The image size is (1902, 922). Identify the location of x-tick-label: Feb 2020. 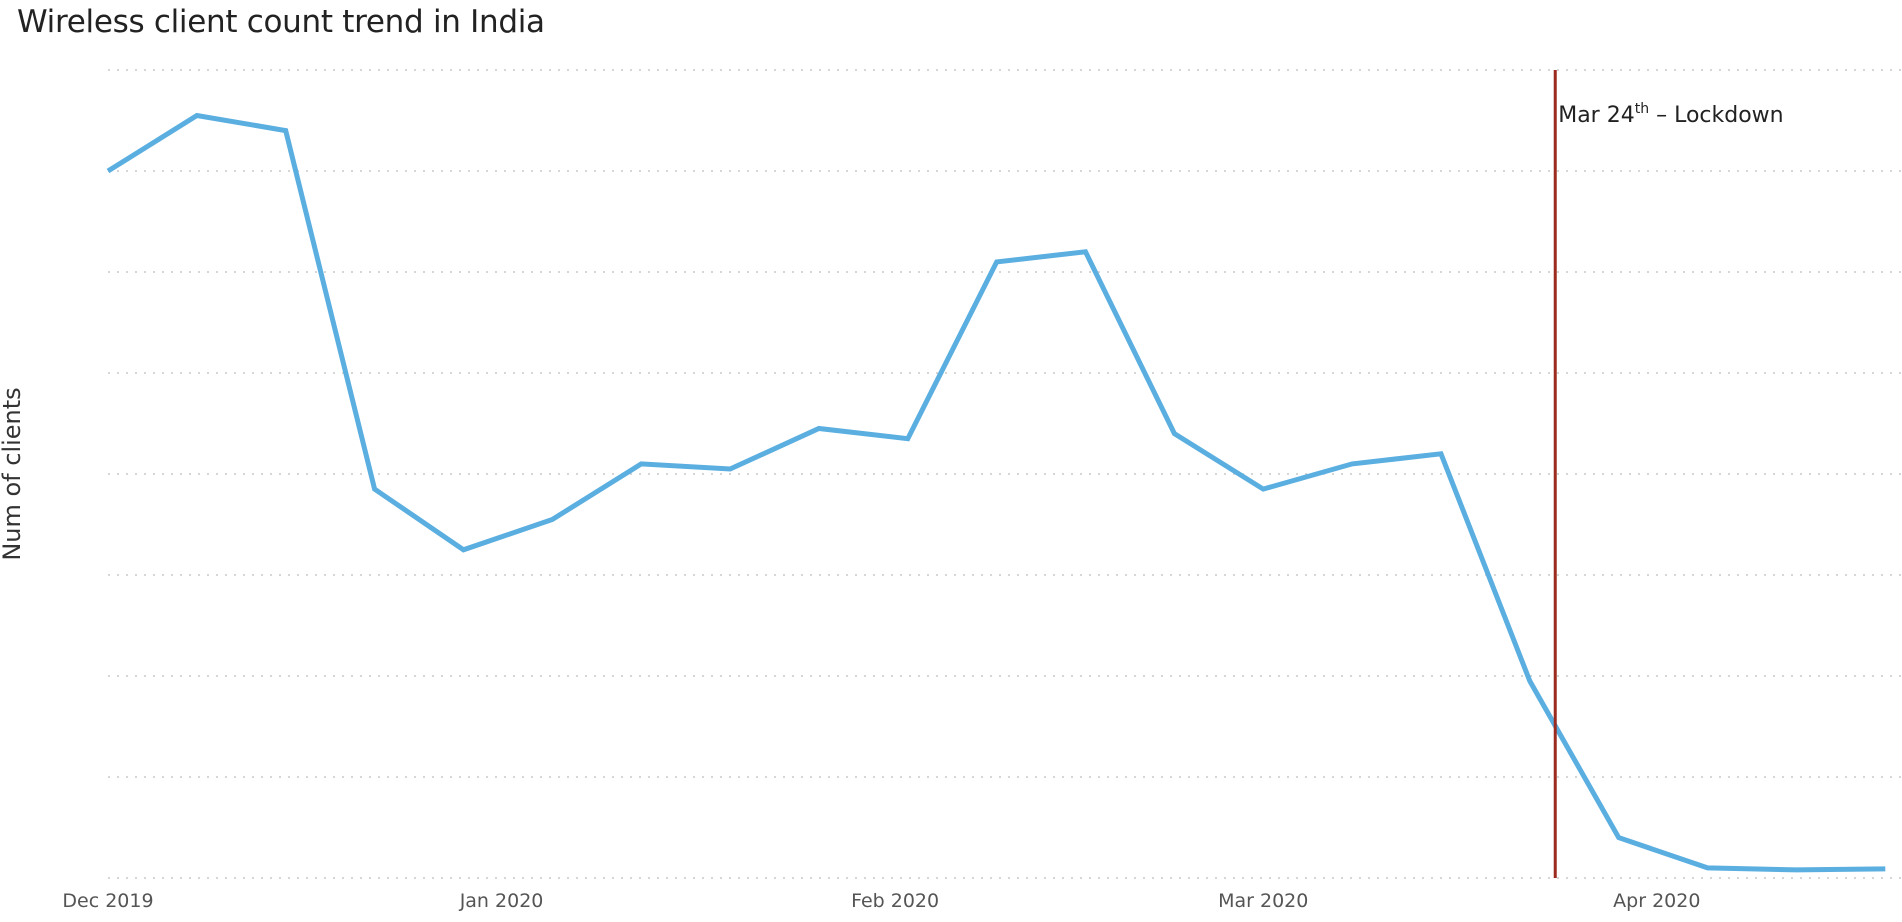
(895, 901).